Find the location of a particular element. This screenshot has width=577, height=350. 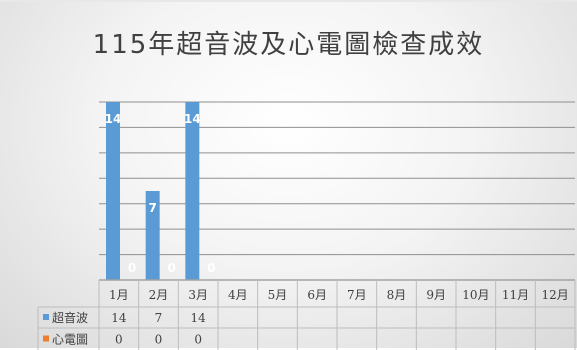

category-label: 6月 is located at coordinates (317, 295).